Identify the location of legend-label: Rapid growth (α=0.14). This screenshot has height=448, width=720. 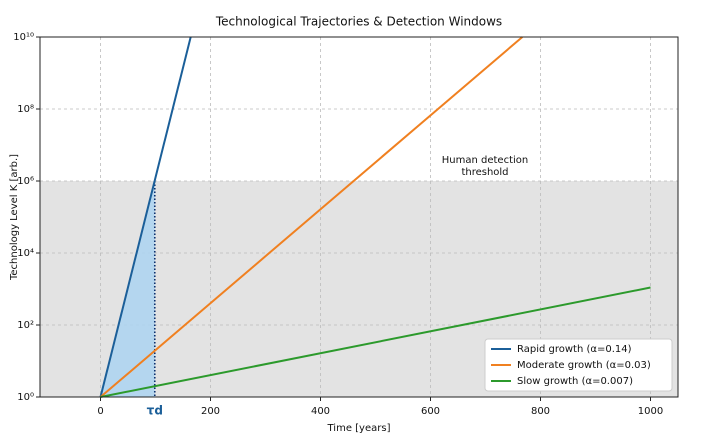
(574, 349).